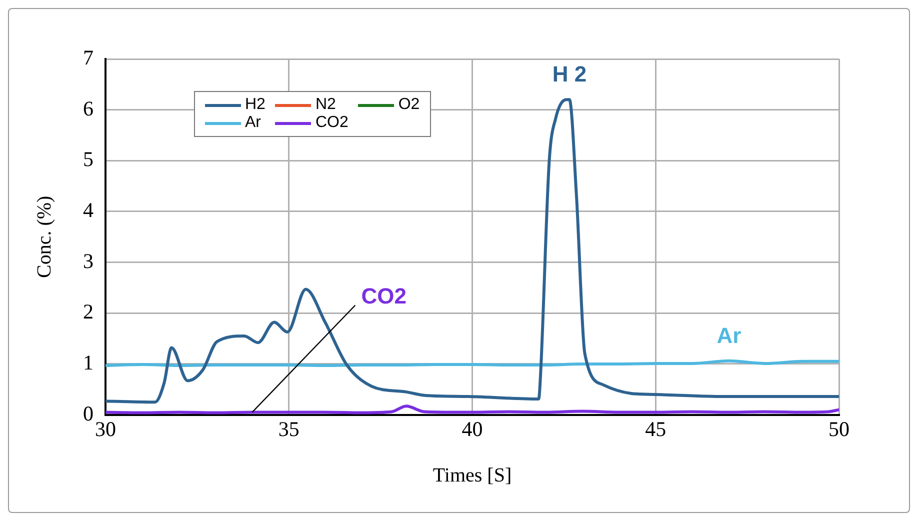  What do you see at coordinates (88, 413) in the screenshot?
I see `y-tick-label: 0` at bounding box center [88, 413].